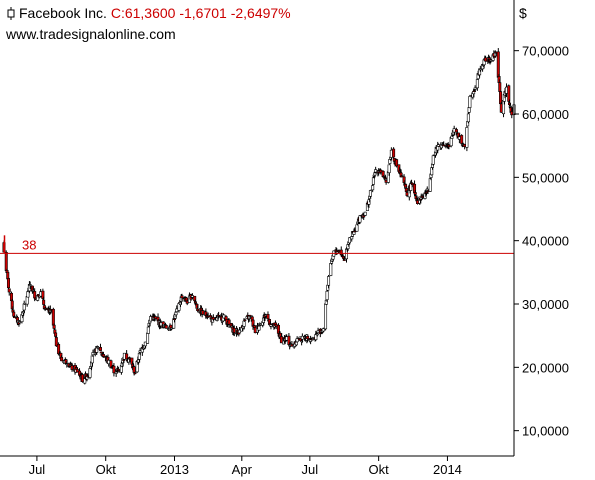 The height and width of the screenshot is (480, 595). I want to click on chart-header: Facebook Inc. C:61,3600 -1,6701 -2,6497%, so click(148, 13).